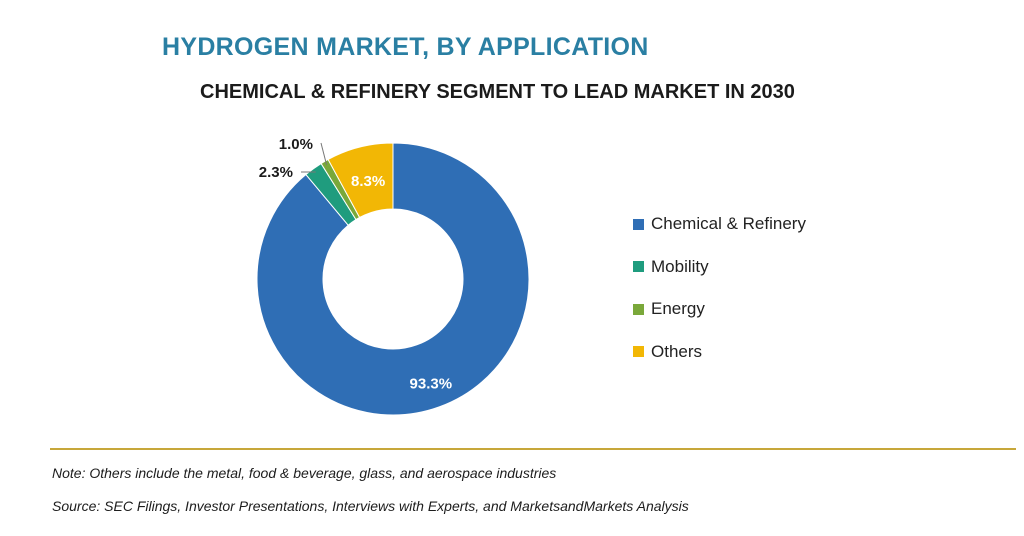  What do you see at coordinates (296, 144) in the screenshot?
I see `data-label-energy: 1.0%` at bounding box center [296, 144].